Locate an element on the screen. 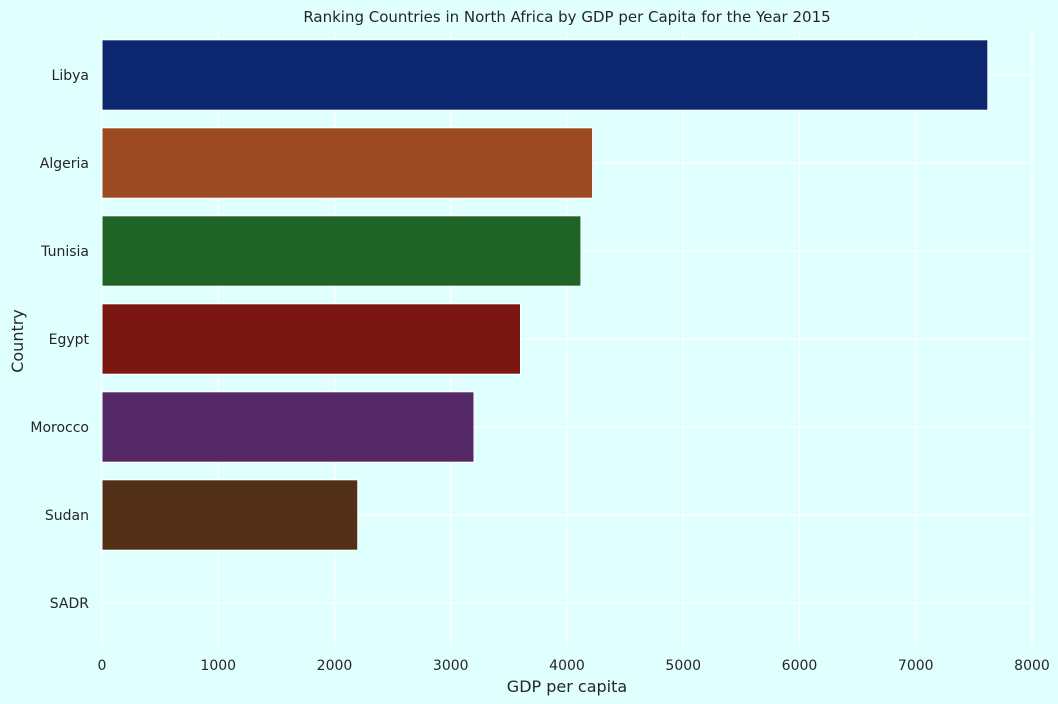 This screenshot has width=1058, height=704. x-tick-label: 6000 is located at coordinates (800, 666).